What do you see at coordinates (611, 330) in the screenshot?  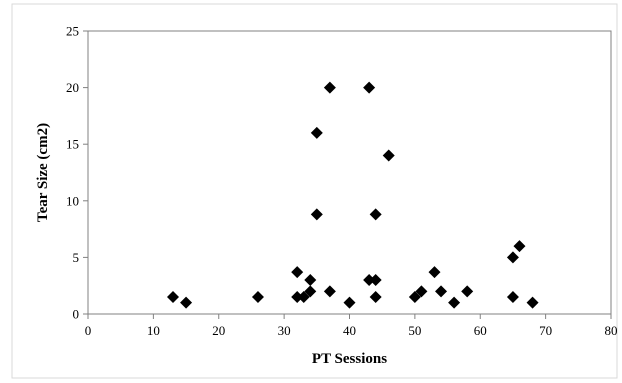 I see `x-tick-label: 80` at bounding box center [611, 330].